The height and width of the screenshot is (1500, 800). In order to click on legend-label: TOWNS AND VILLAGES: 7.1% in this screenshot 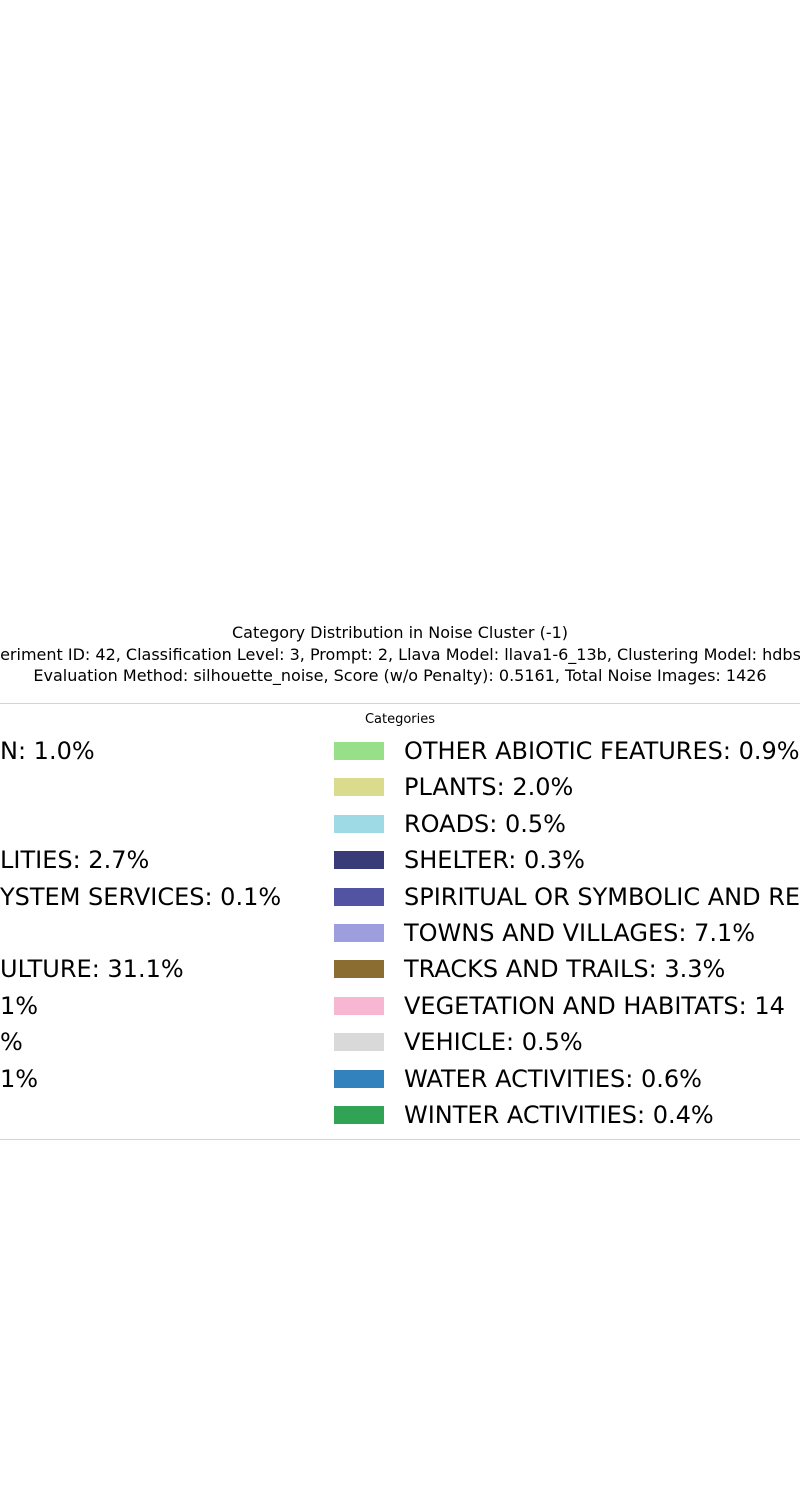, I will do `click(580, 933)`.